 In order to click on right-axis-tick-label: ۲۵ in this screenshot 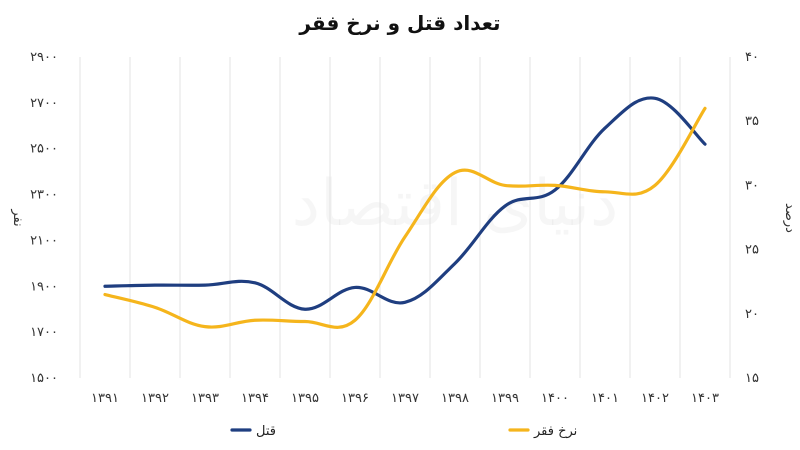, I will do `click(752, 250)`.